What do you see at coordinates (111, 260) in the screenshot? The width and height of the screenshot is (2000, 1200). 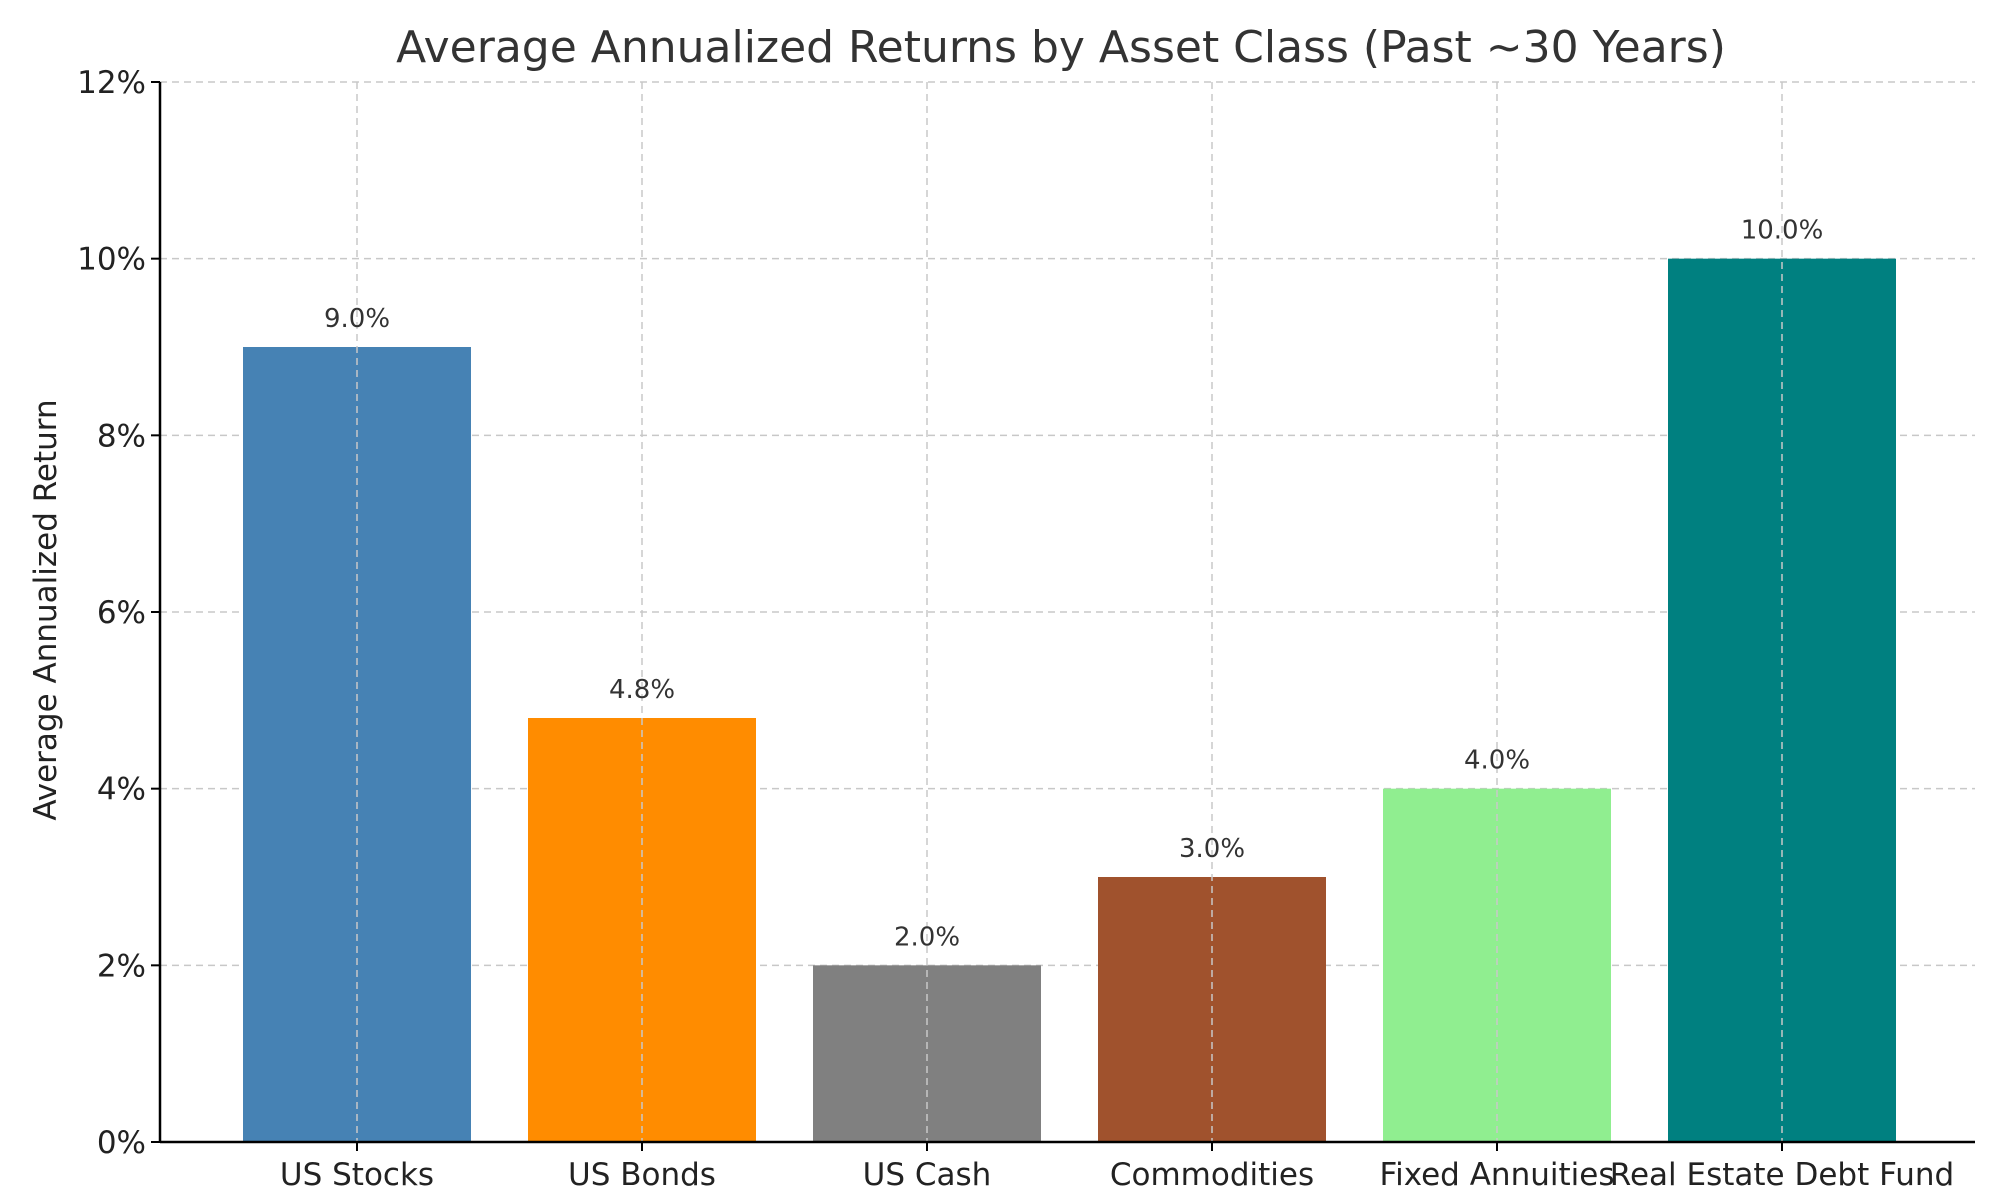 I see `y-tick-label: 10%` at bounding box center [111, 260].